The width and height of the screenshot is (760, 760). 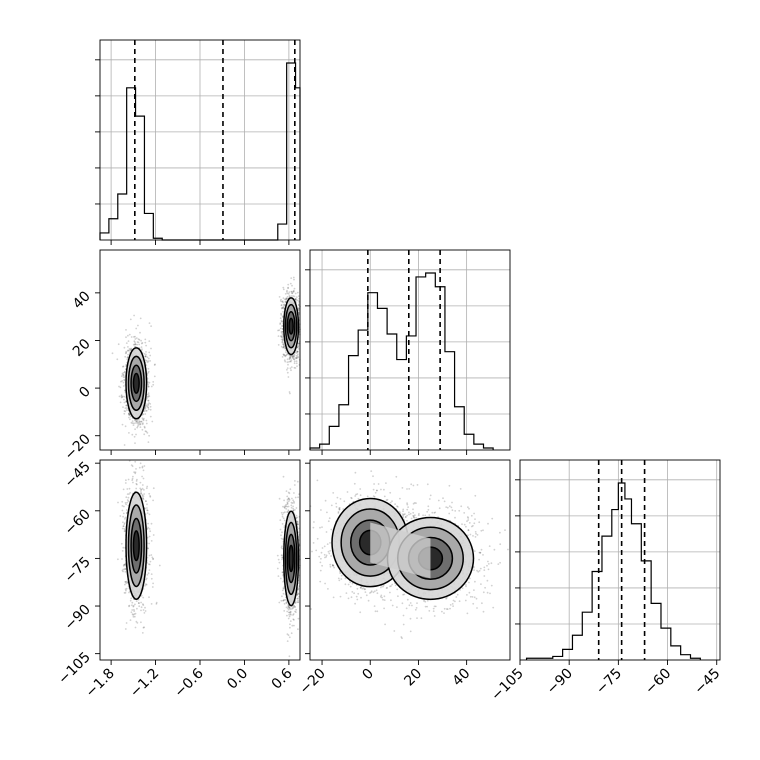 What do you see at coordinates (658, 682) in the screenshot?
I see `x-tick-label: −60` at bounding box center [658, 682].